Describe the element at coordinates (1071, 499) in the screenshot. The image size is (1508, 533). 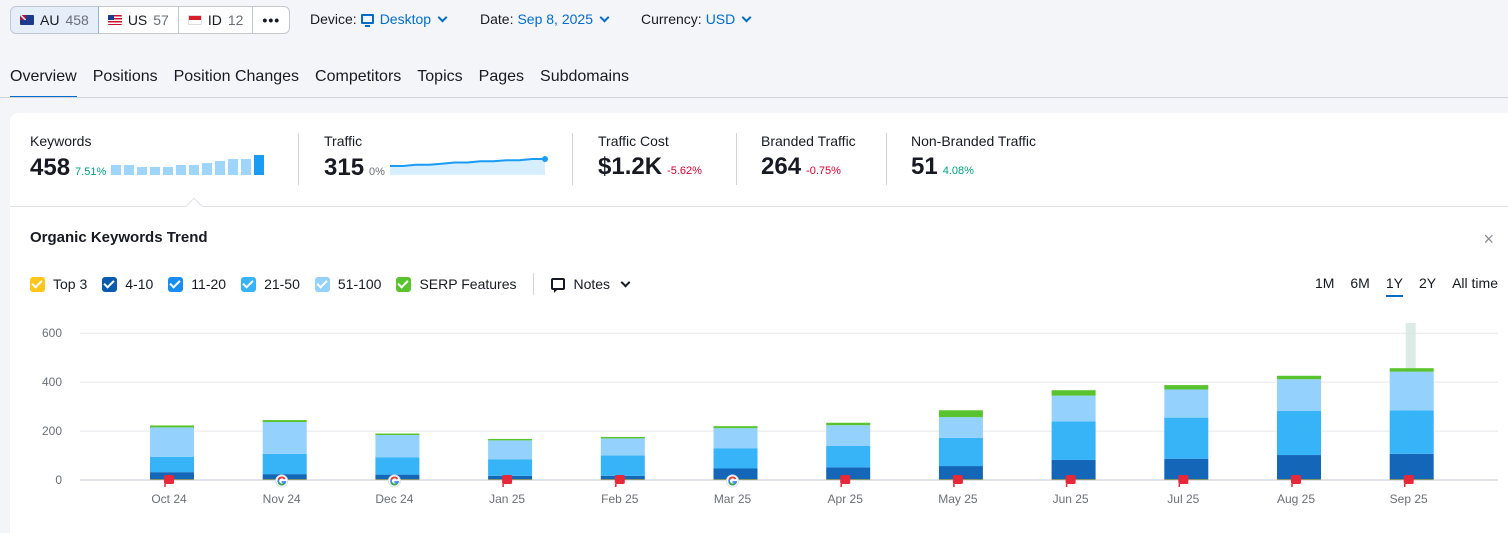
I see `x-tick-label: Jun 25` at that location.